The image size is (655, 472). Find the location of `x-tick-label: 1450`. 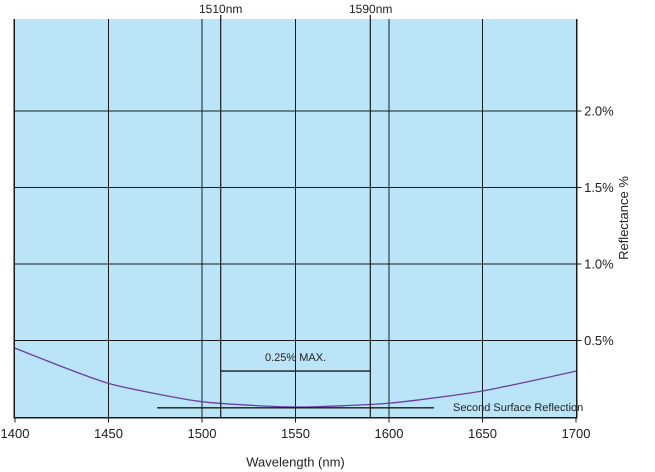

x-tick-label: 1450 is located at coordinates (108, 434).